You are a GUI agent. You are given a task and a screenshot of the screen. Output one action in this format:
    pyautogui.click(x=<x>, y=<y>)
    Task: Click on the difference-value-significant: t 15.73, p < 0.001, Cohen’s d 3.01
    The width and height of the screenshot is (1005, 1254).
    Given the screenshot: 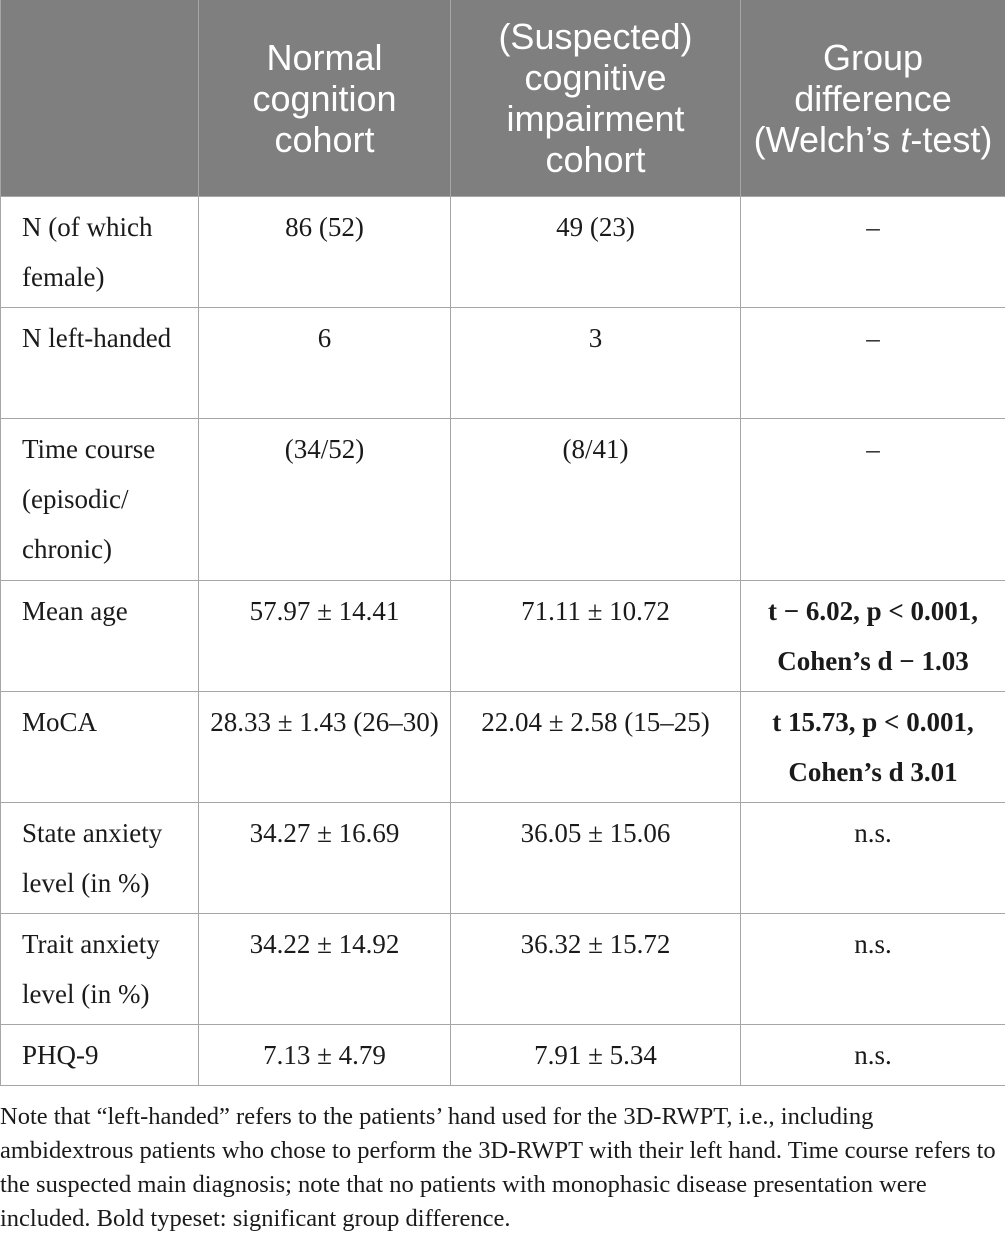 What is the action you would take?
    pyautogui.click(x=872, y=747)
    